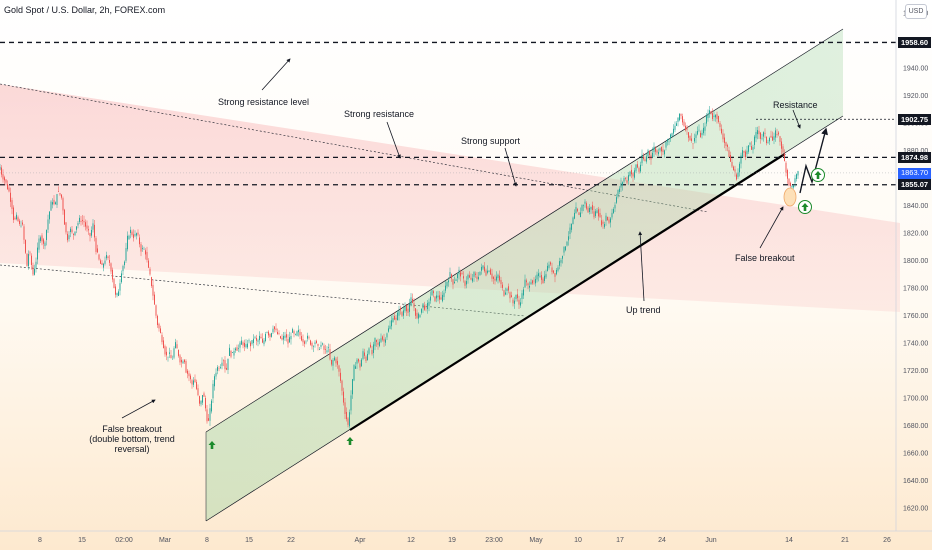 The image size is (932, 550). I want to click on time-tick-8: 12, so click(411, 540).